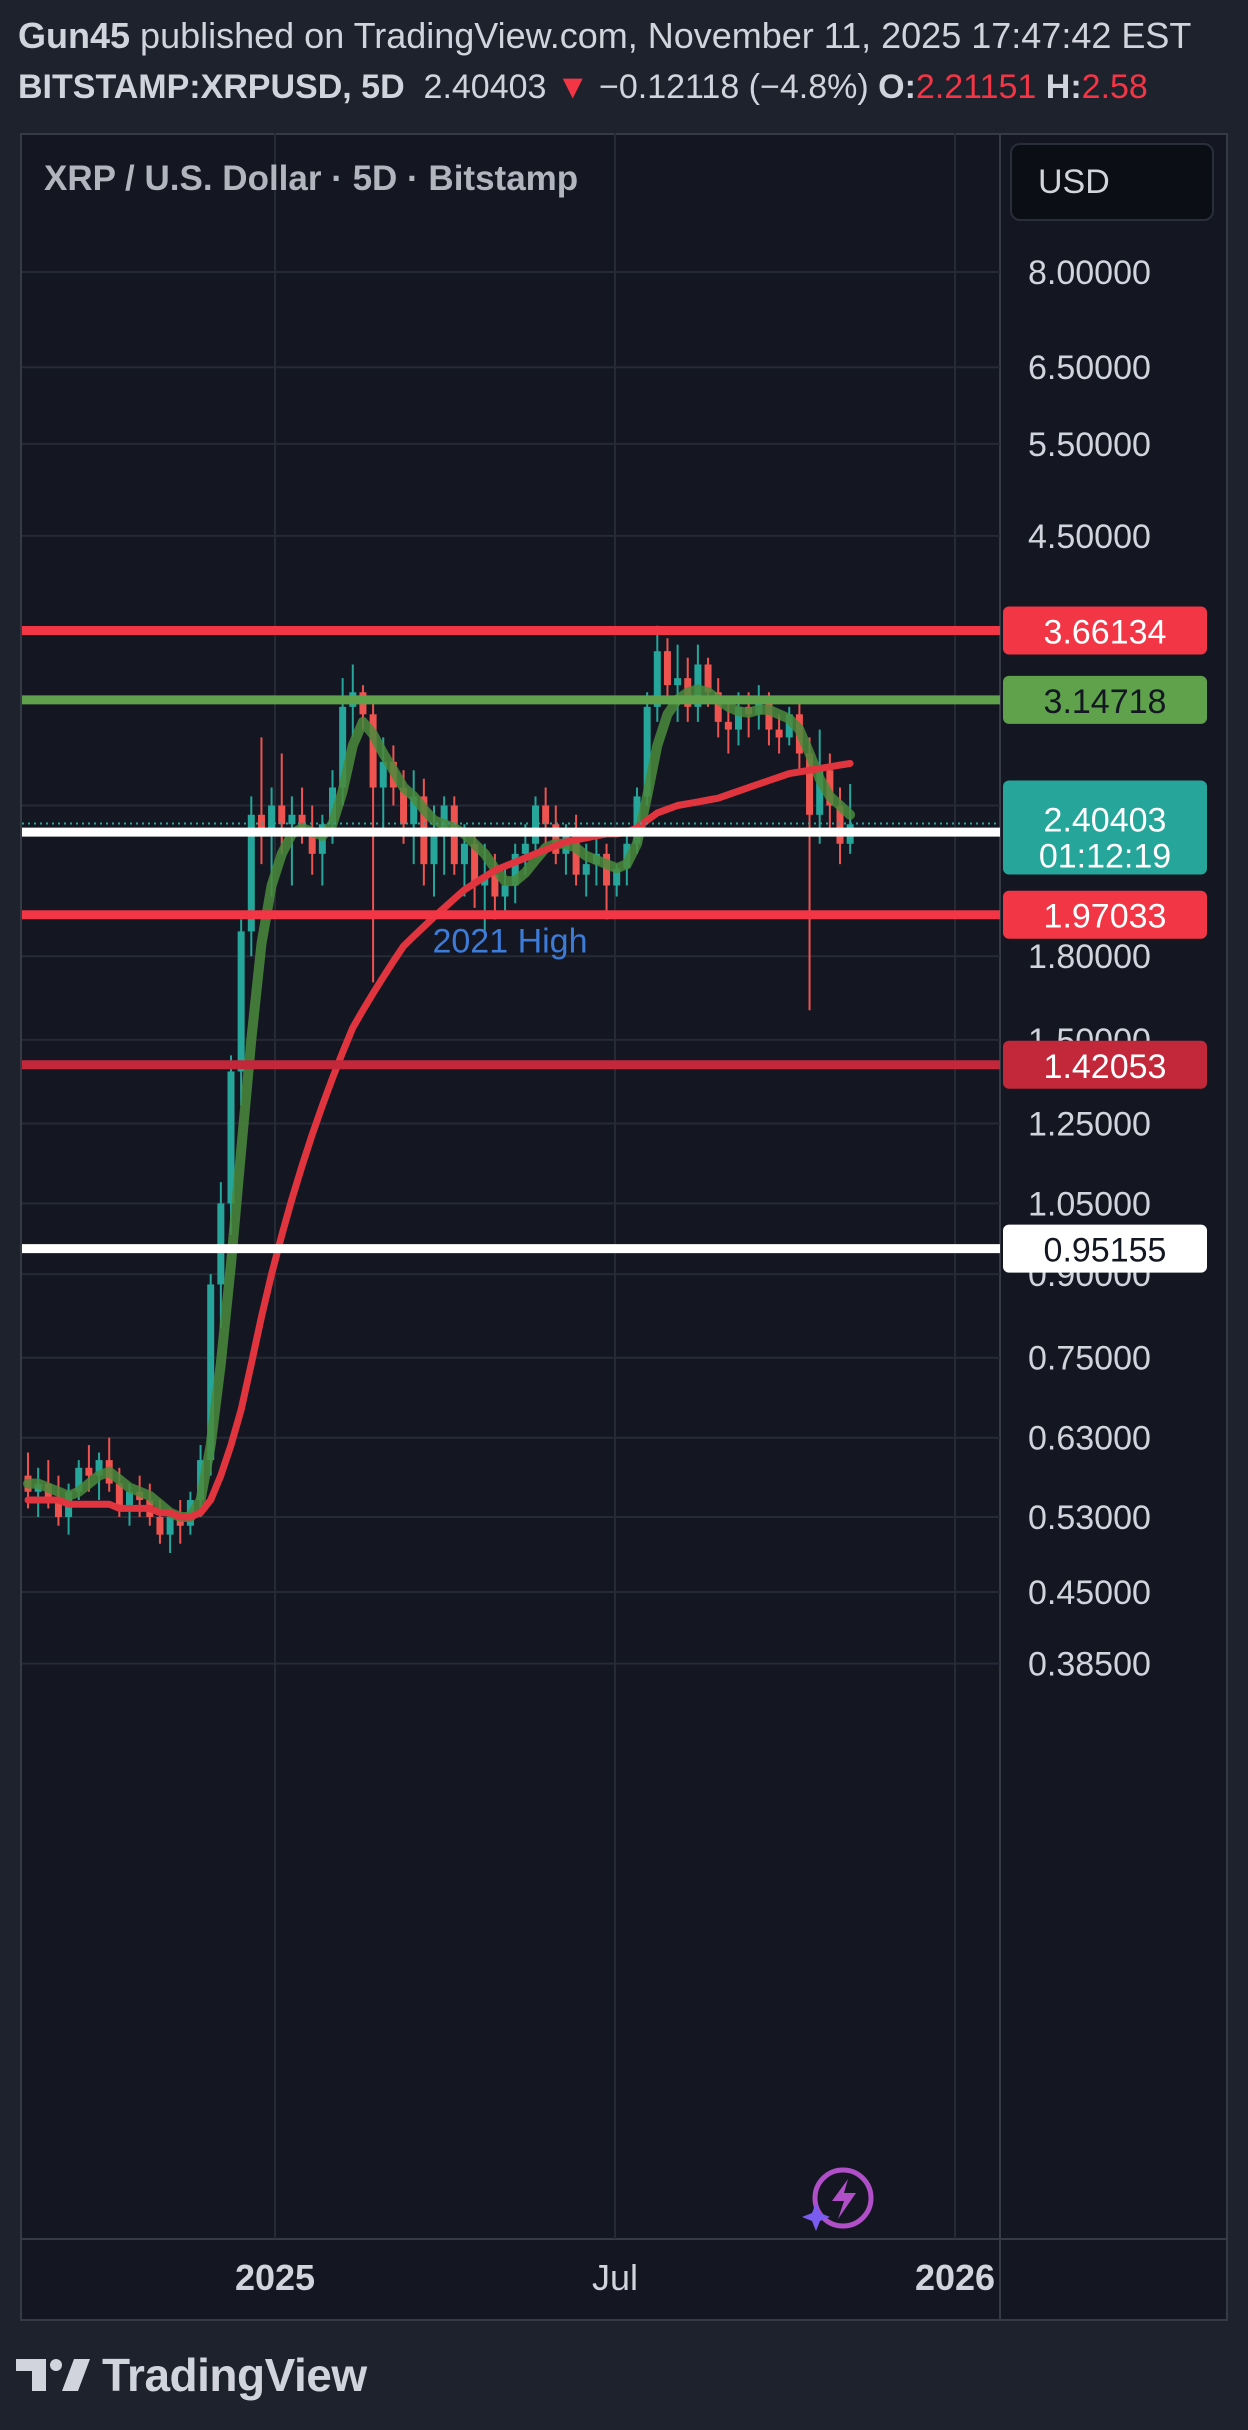  I want to click on y-tick-label: 0.45000, so click(1089, 1593).